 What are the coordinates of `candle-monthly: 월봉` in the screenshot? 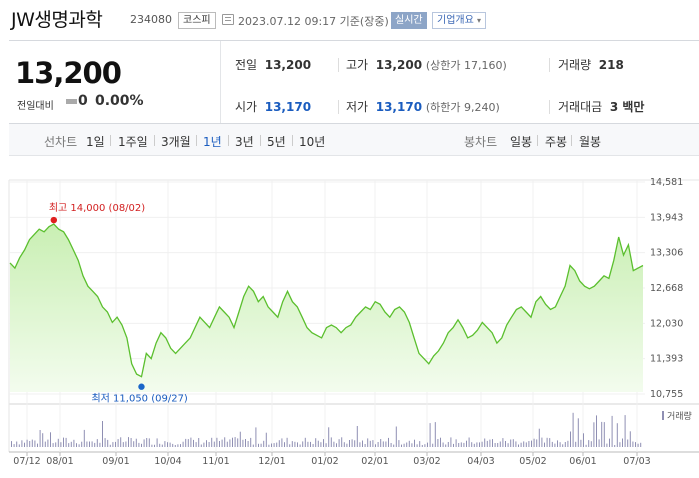 It's located at (590, 142).